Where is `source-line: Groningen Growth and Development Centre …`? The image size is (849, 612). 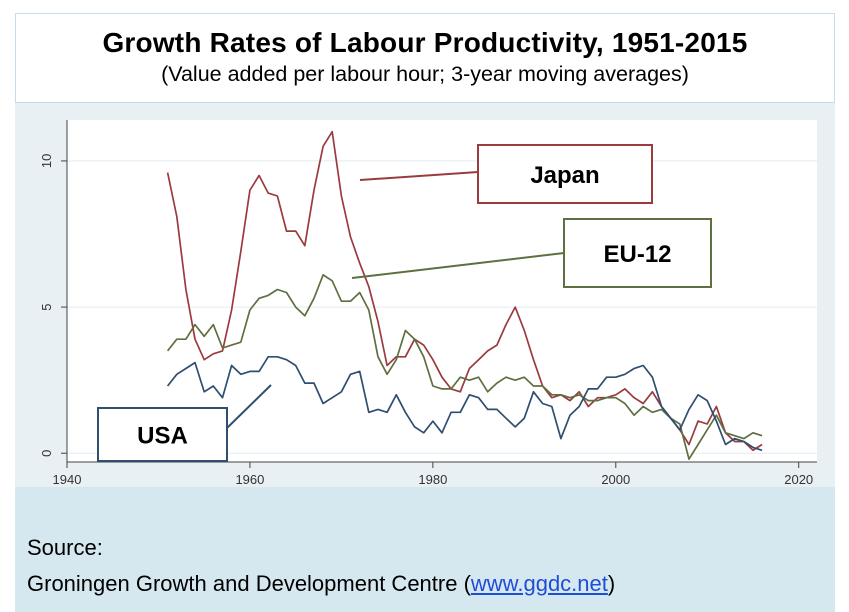
source-line: Groningen Growth and Development Centre … is located at coordinates (321, 584).